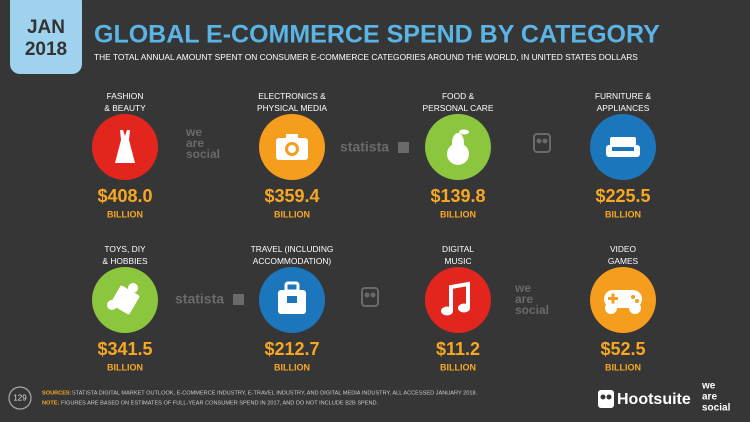 The height and width of the screenshot is (422, 750). I want to click on icon-sofa, so click(623, 149).